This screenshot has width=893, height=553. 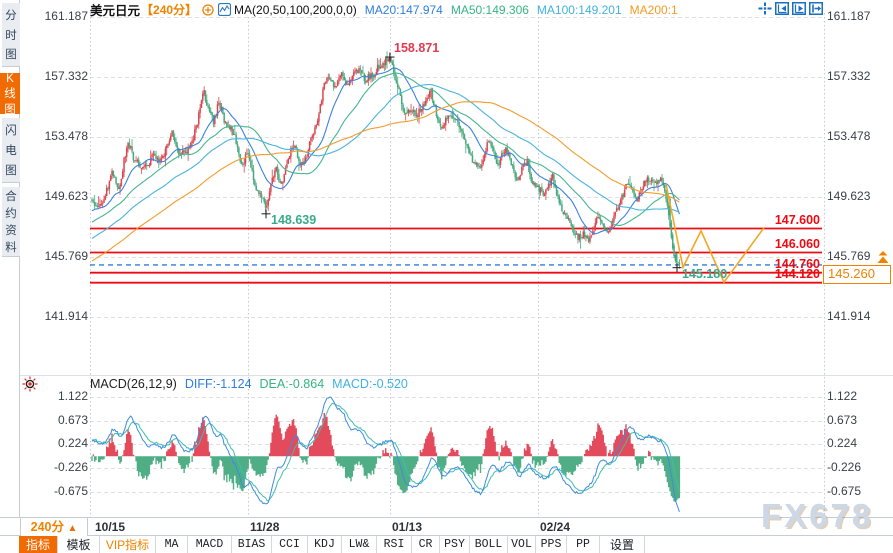 I want to click on sidebar-tab-char: 约, so click(x=11, y=214).